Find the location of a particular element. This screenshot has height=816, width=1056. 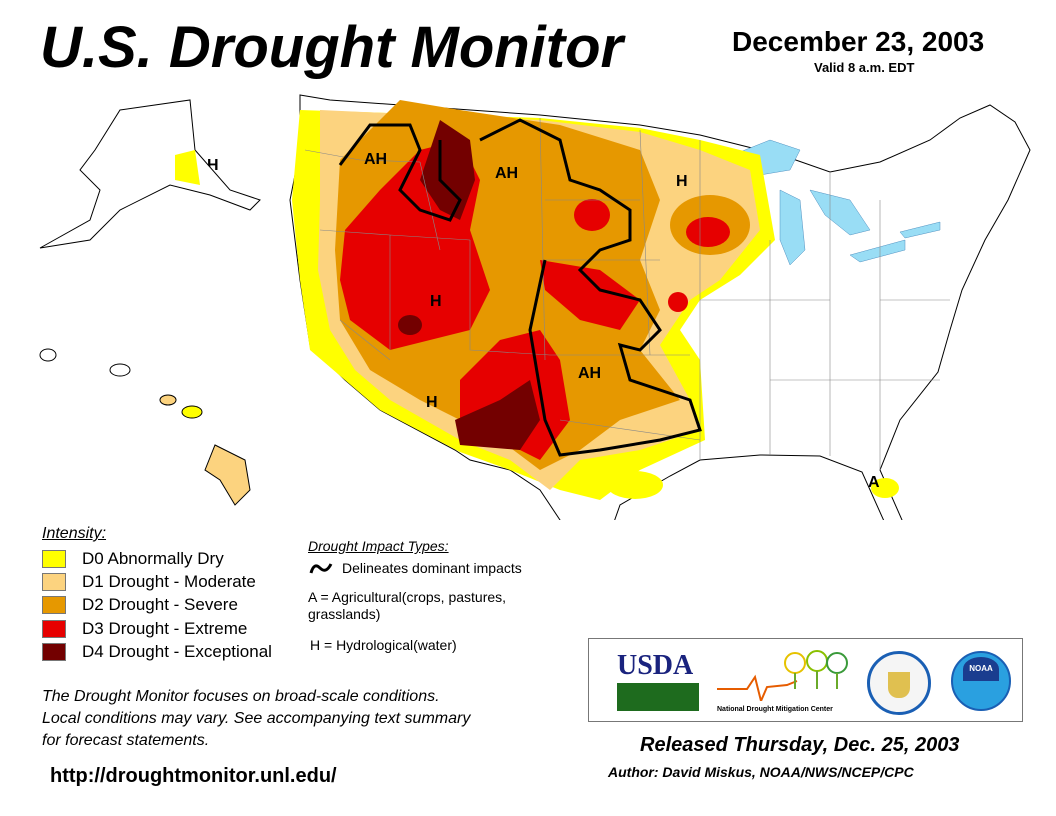

ndmc-trees-icon is located at coordinates (782, 677).